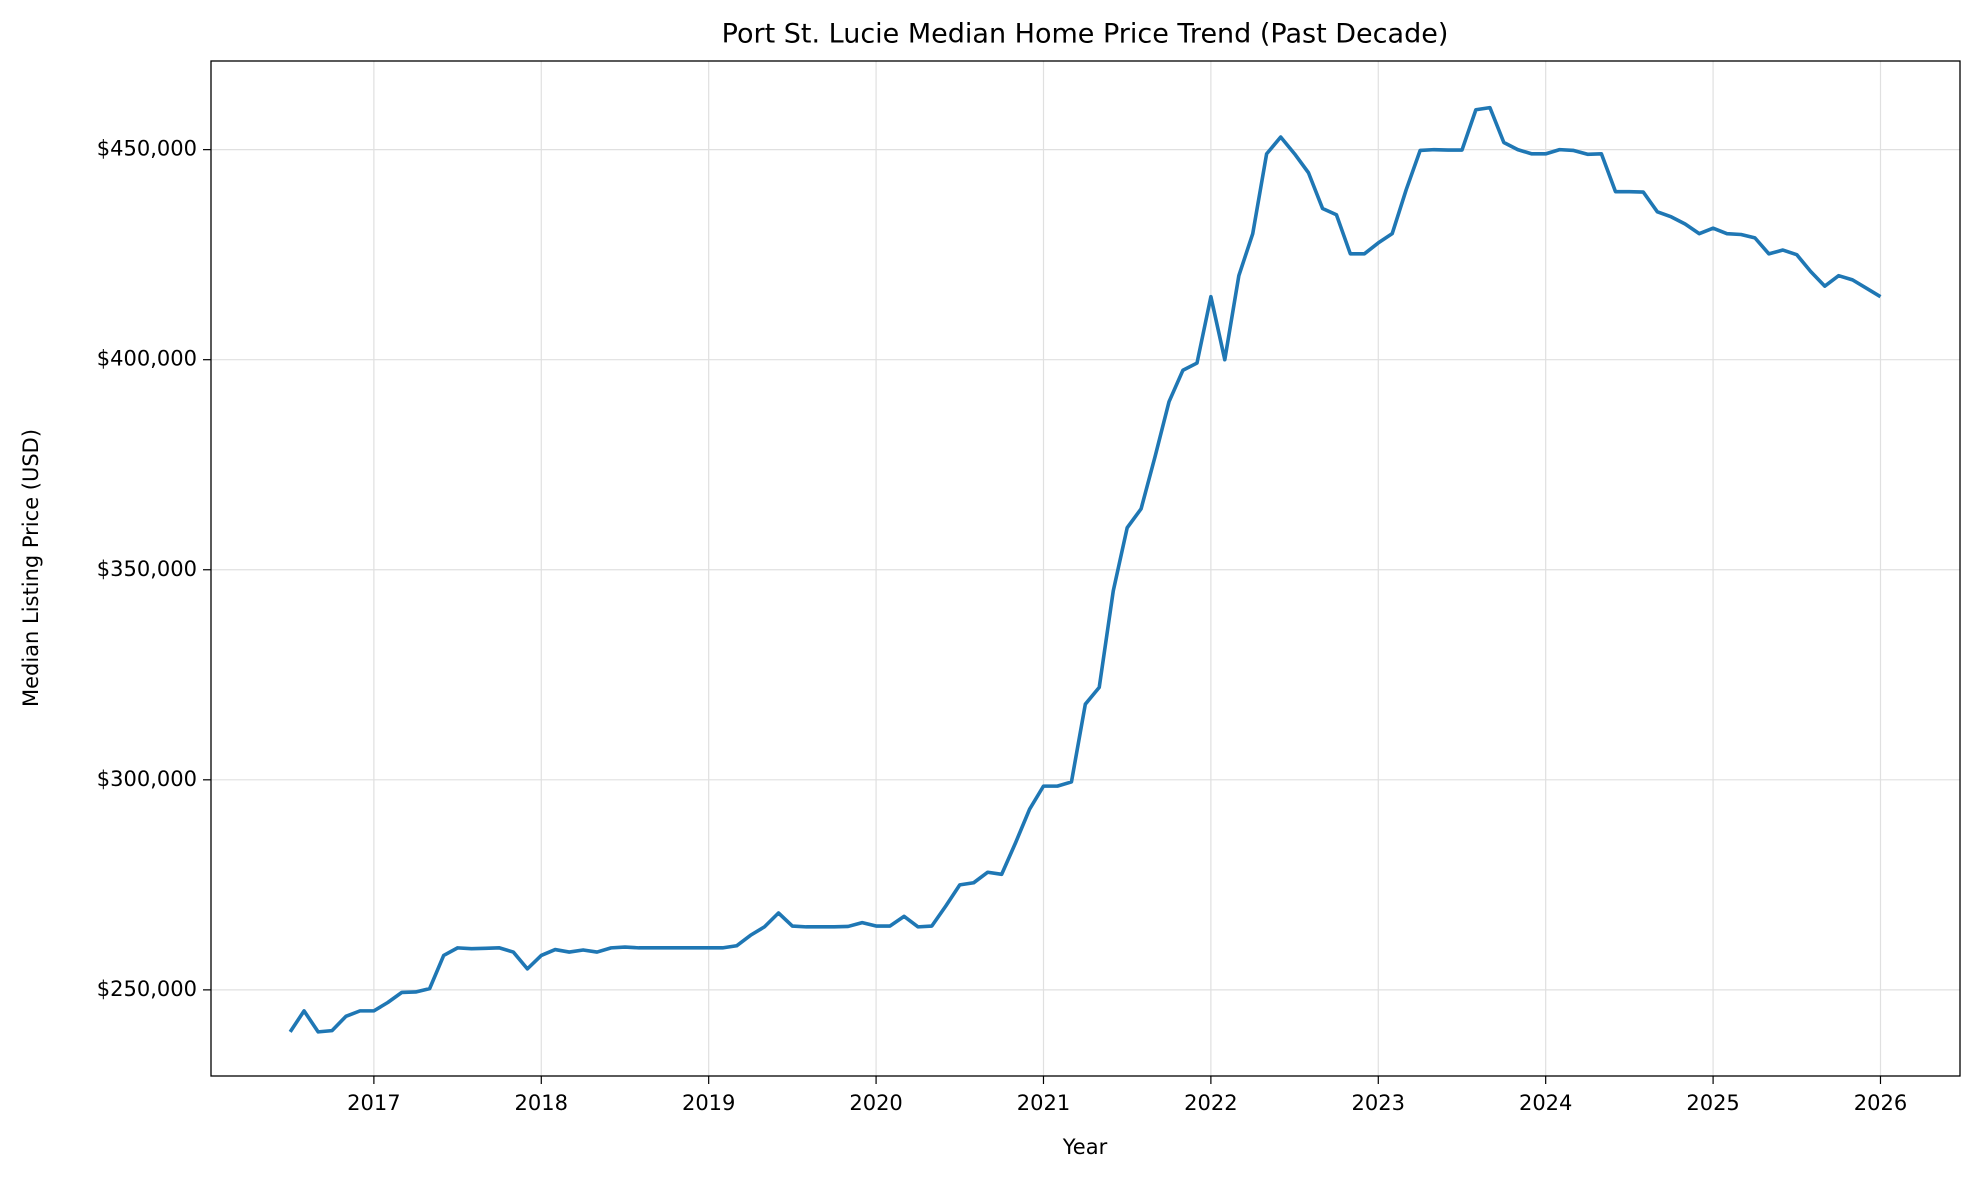 The width and height of the screenshot is (1980, 1180). Describe the element at coordinates (147, 149) in the screenshot. I see `y-tick-label: $450,000` at that location.